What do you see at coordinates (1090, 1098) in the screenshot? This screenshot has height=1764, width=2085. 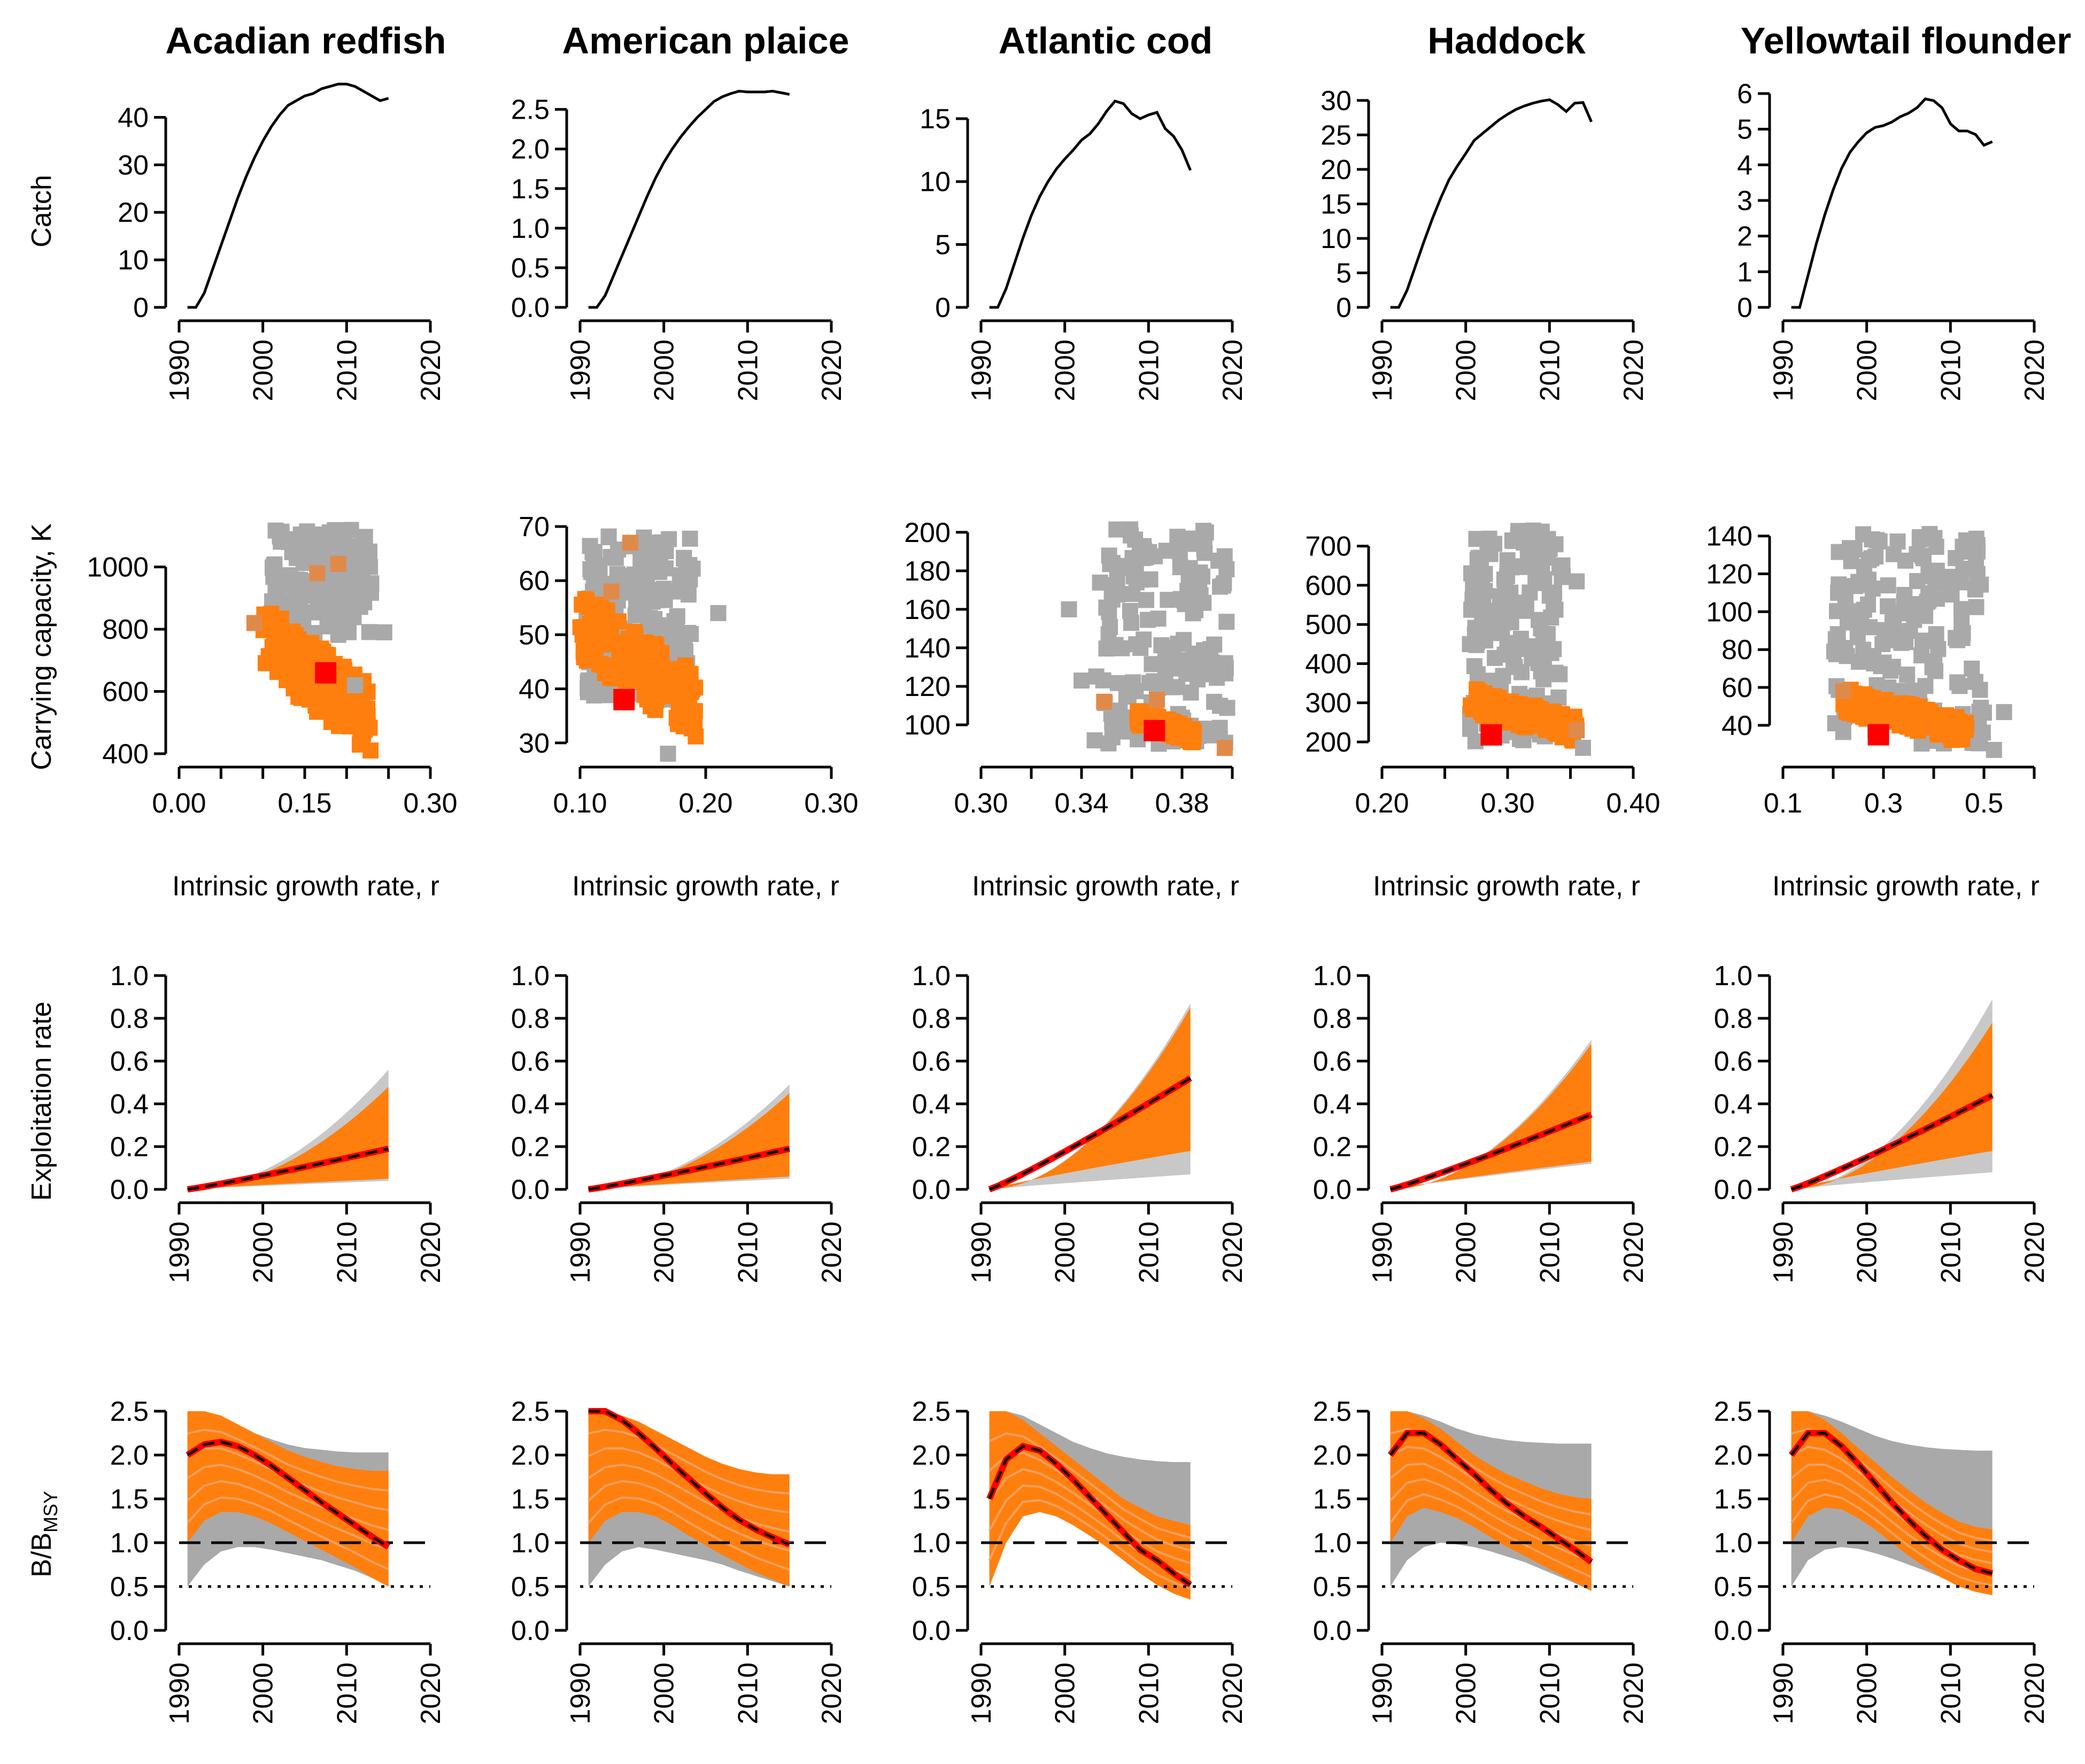 I see `orange-envelope` at bounding box center [1090, 1098].